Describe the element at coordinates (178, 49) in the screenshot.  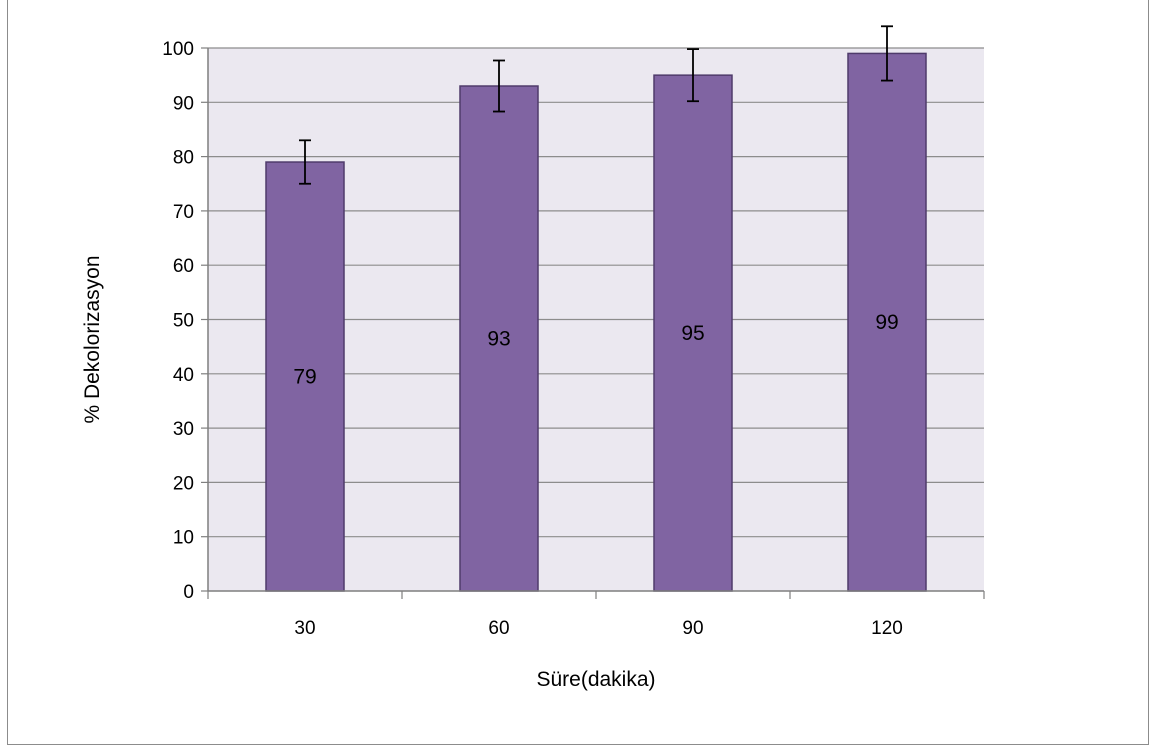
I see `y-tick-label: 100` at that location.